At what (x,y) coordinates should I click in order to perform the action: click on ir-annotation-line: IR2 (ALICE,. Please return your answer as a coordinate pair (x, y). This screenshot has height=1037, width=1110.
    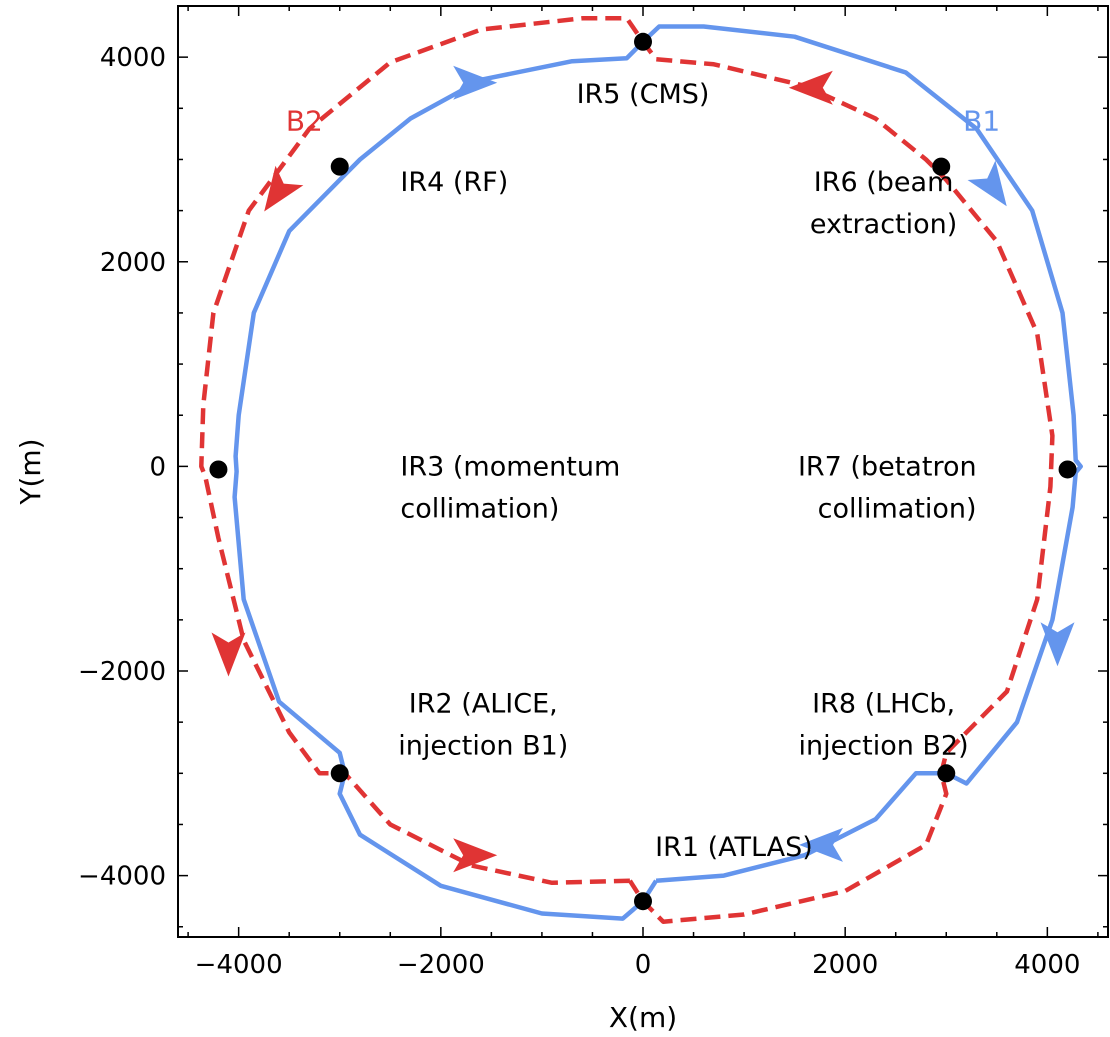
    Looking at the image, I should click on (483, 704).